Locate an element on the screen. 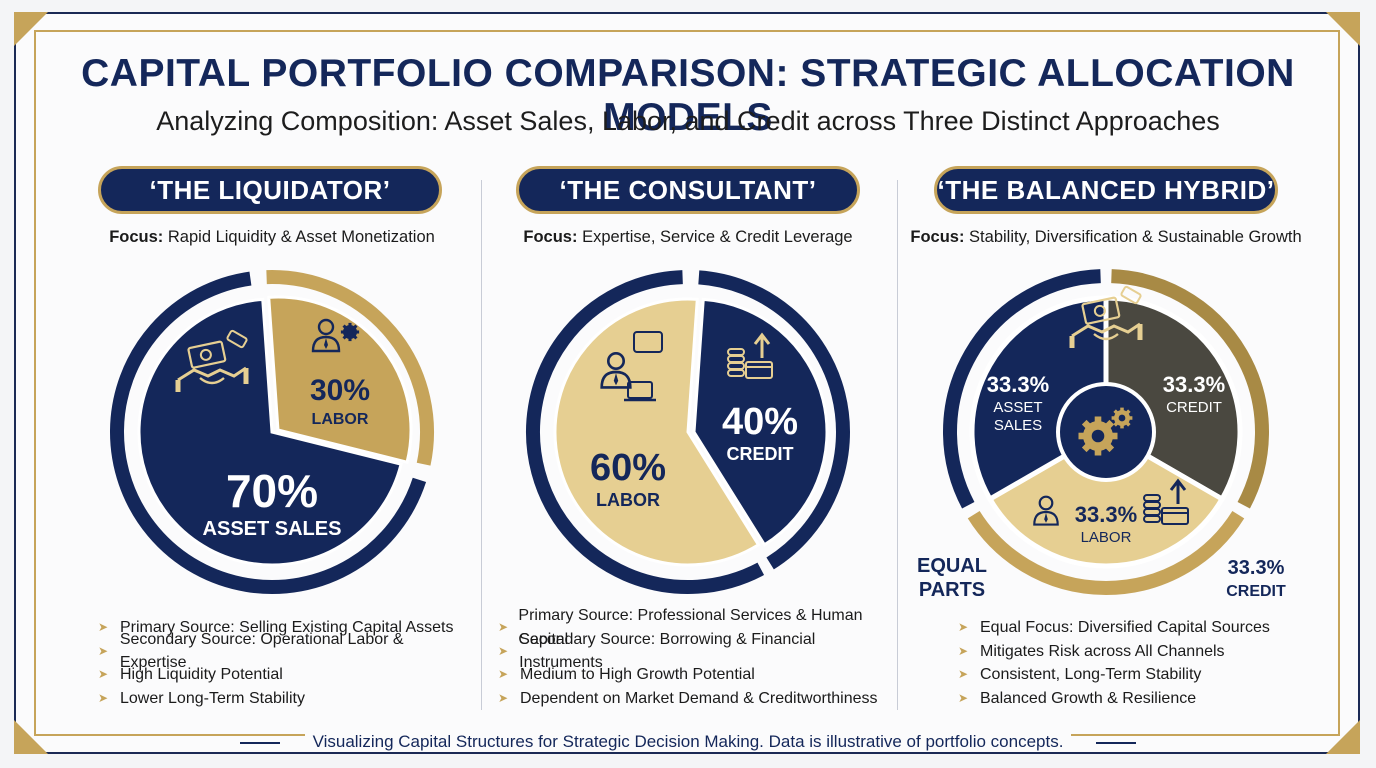 This screenshot has width=1376, height=768. focus-text: Rapid Liquidity & Asset Monetization is located at coordinates (301, 237).